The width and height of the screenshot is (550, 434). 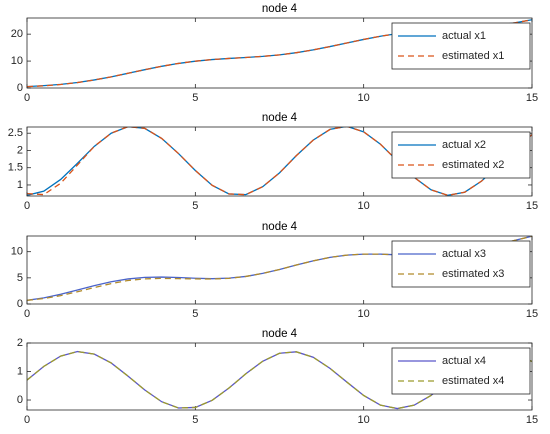 I want to click on legend-label: estimated x3, so click(x=473, y=274).